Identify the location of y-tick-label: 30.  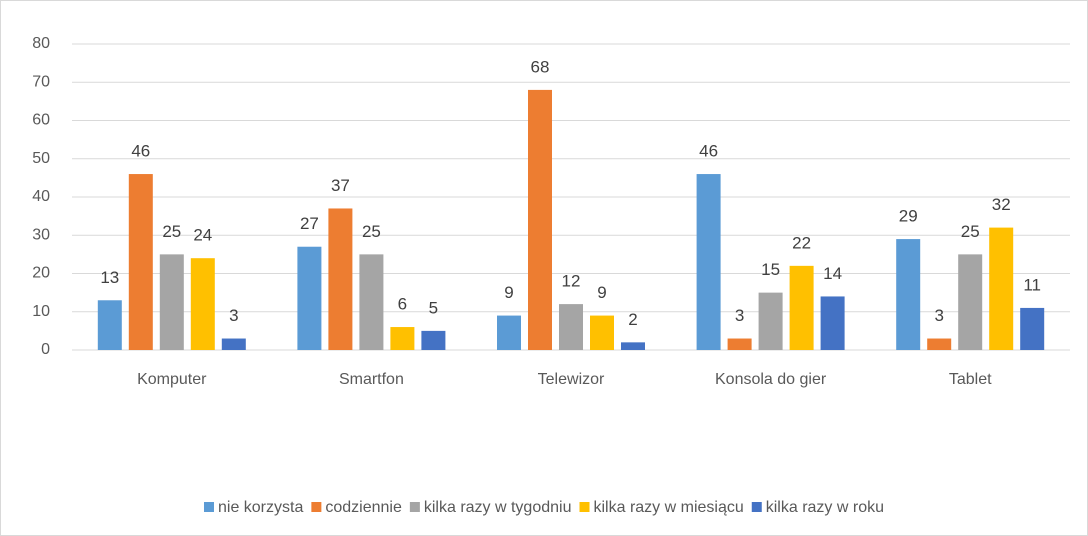
(41, 234).